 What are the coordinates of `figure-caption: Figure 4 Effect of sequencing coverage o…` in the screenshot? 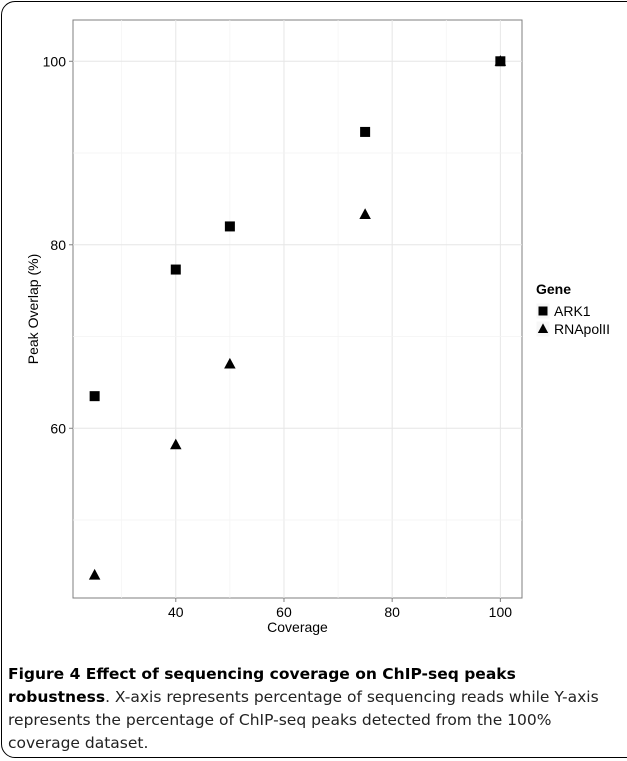 It's located at (314, 709).